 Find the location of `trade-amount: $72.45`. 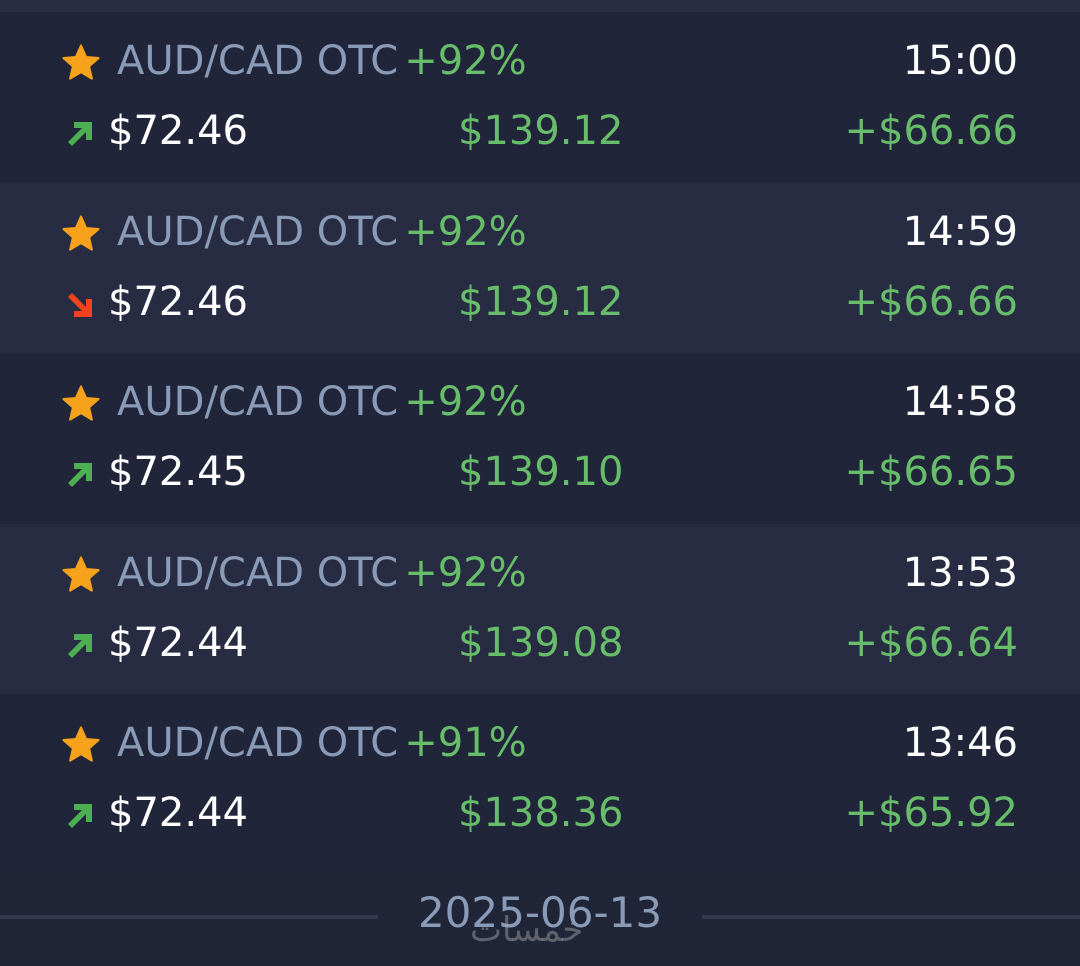

trade-amount: $72.45 is located at coordinates (178, 472).